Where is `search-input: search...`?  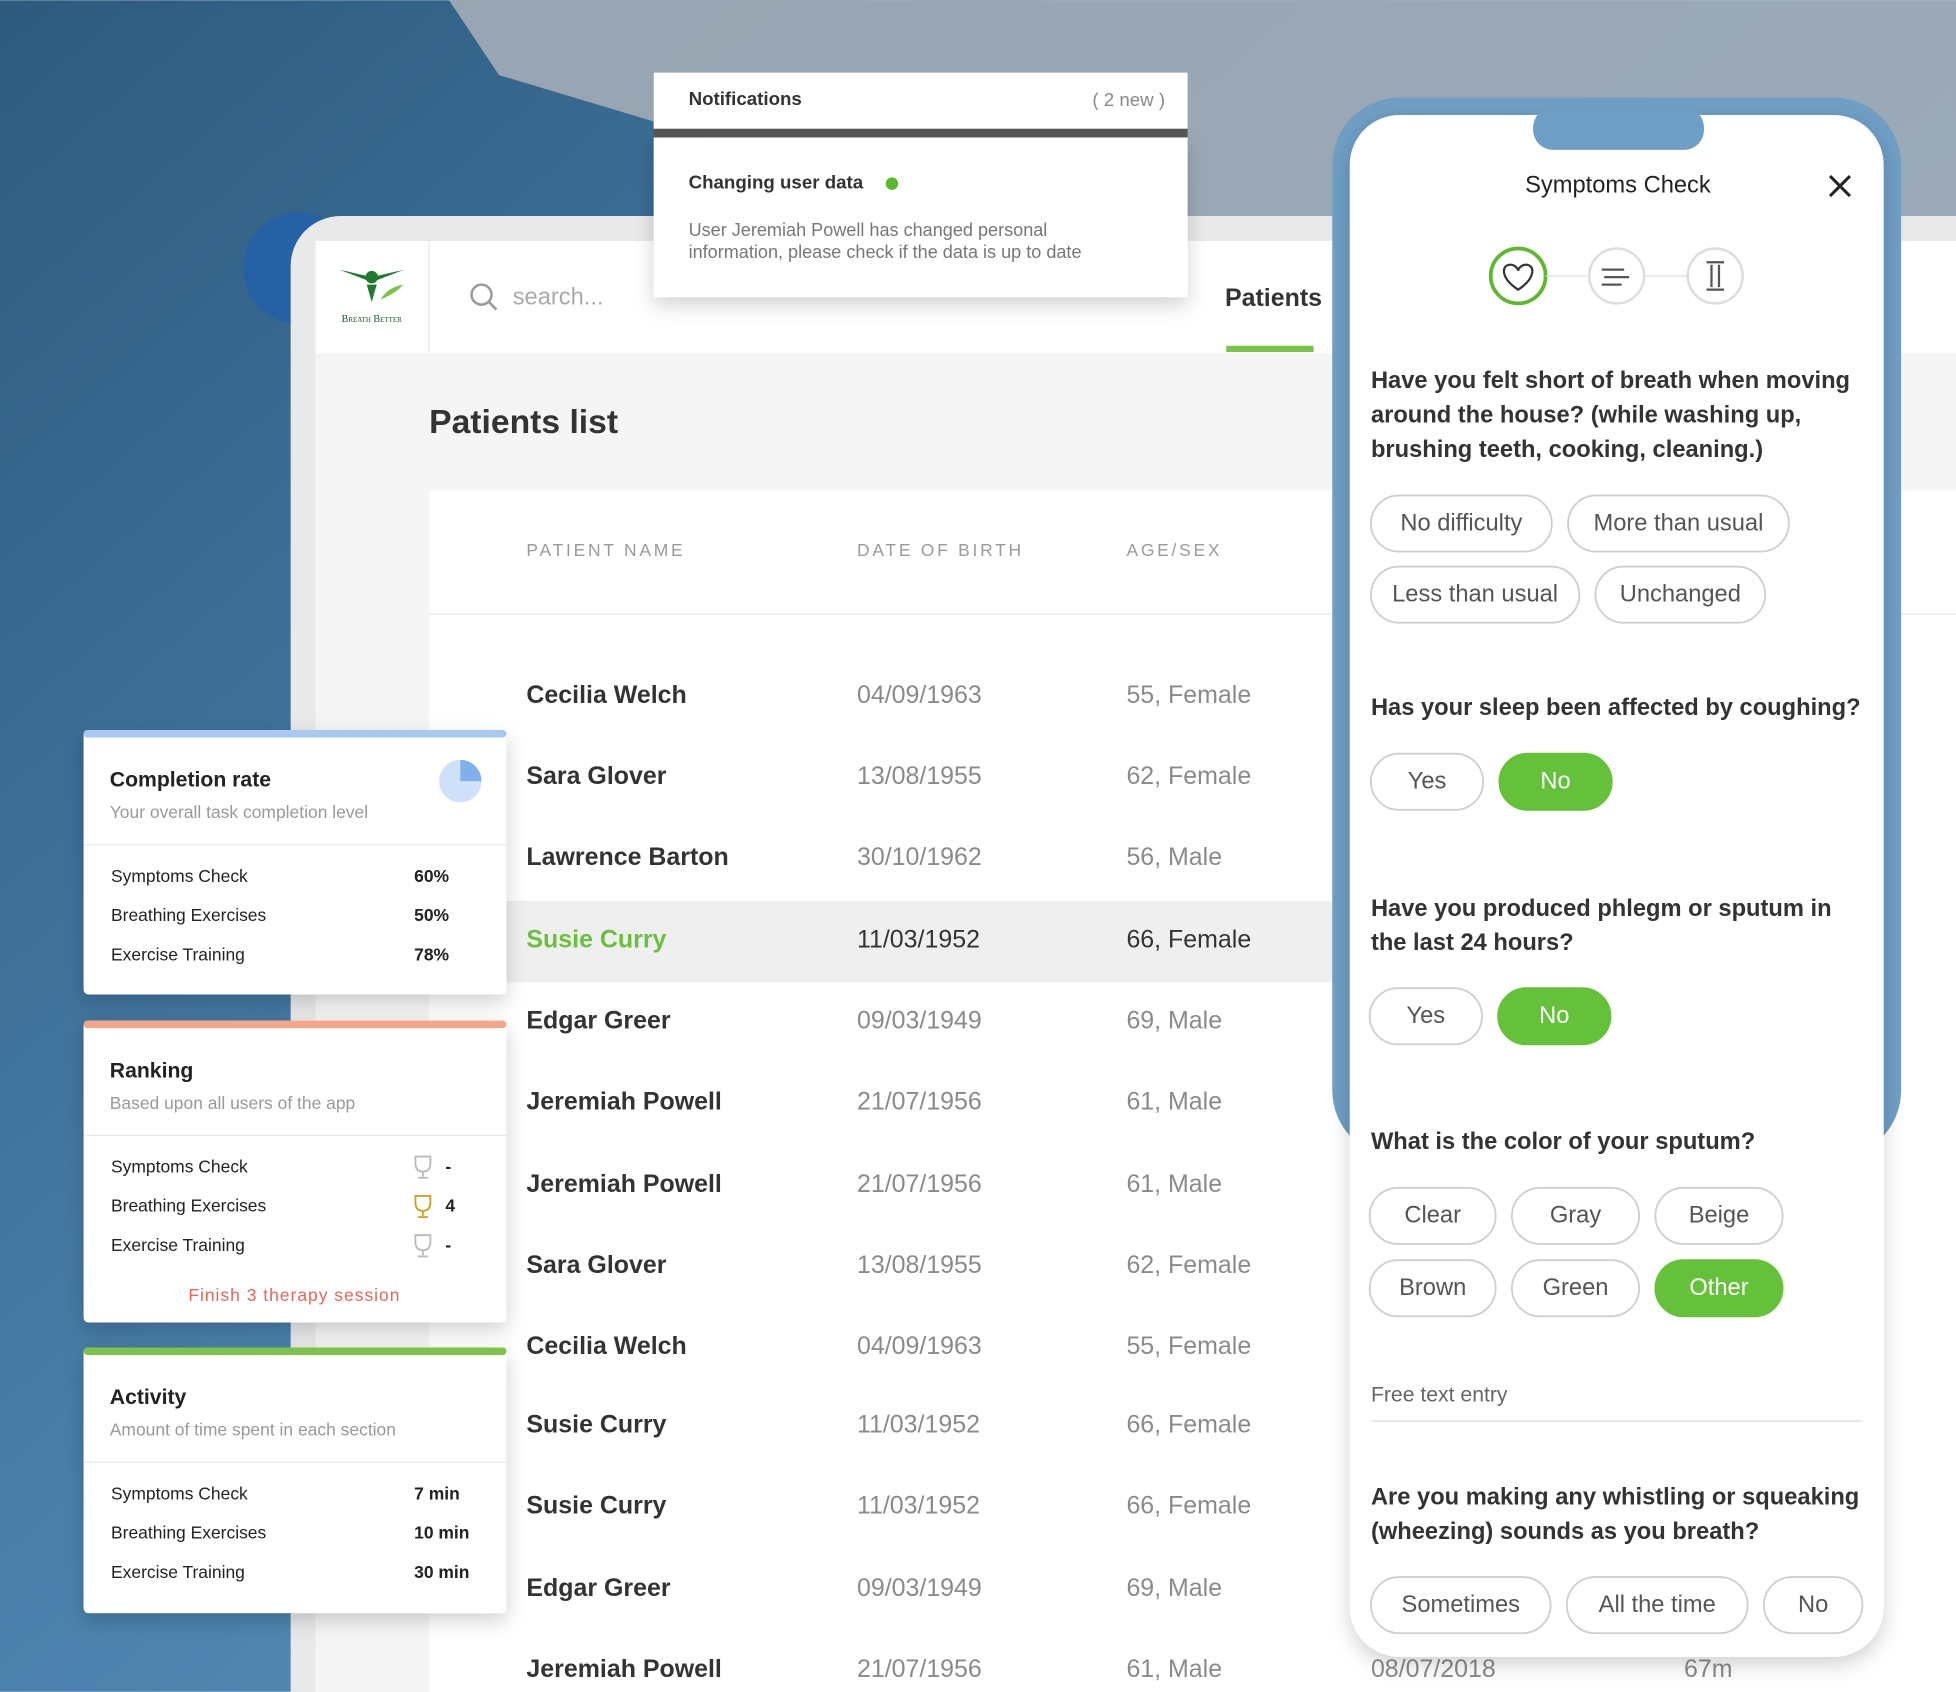 search-input: search... is located at coordinates (558, 298).